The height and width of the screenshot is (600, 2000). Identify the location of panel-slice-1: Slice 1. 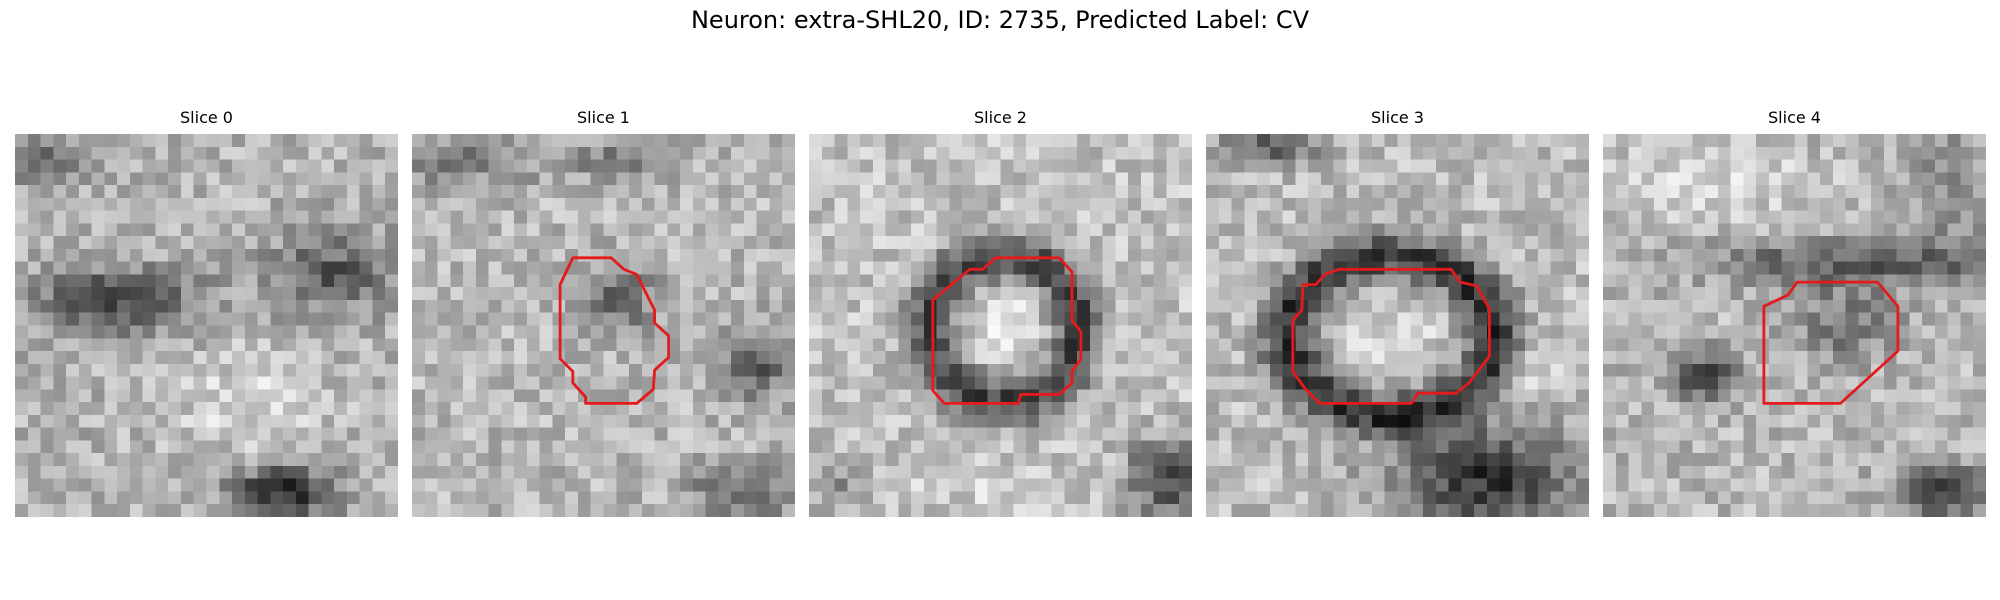
(603, 312).